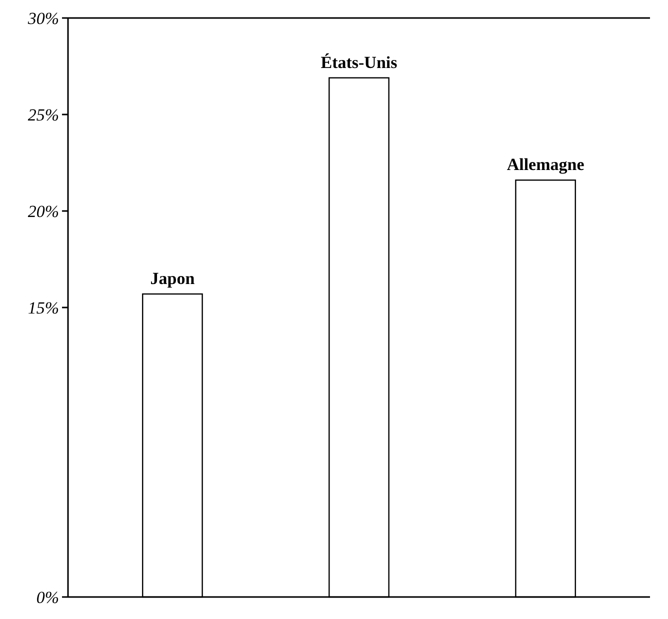 This screenshot has width=668, height=619. I want to click on y-tick-label: 0%, so click(47, 597).